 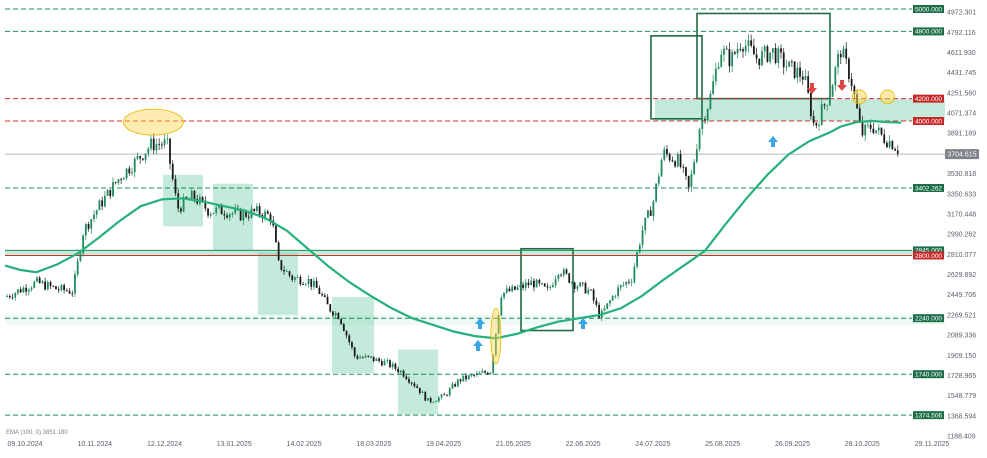 I want to click on x-tick-label: 12.12.2024, so click(x=164, y=444).